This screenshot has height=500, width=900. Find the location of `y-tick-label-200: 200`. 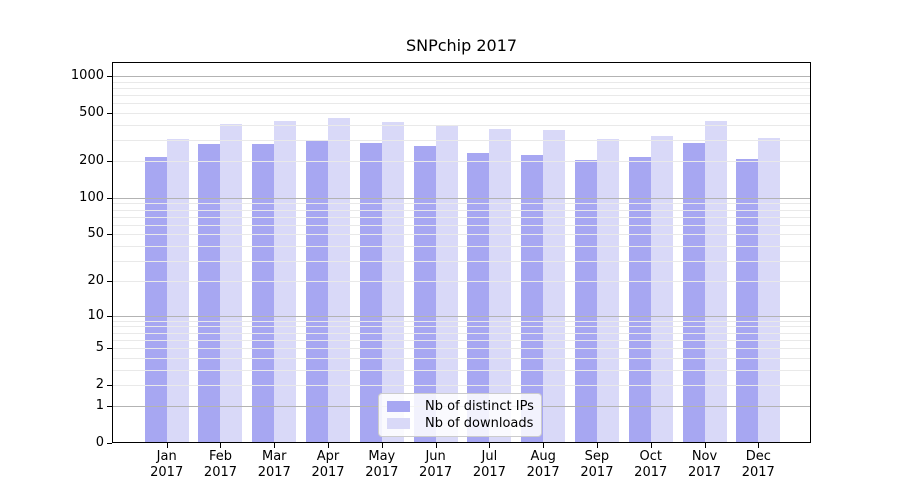

y-tick-label-200: 200 is located at coordinates (91, 161).